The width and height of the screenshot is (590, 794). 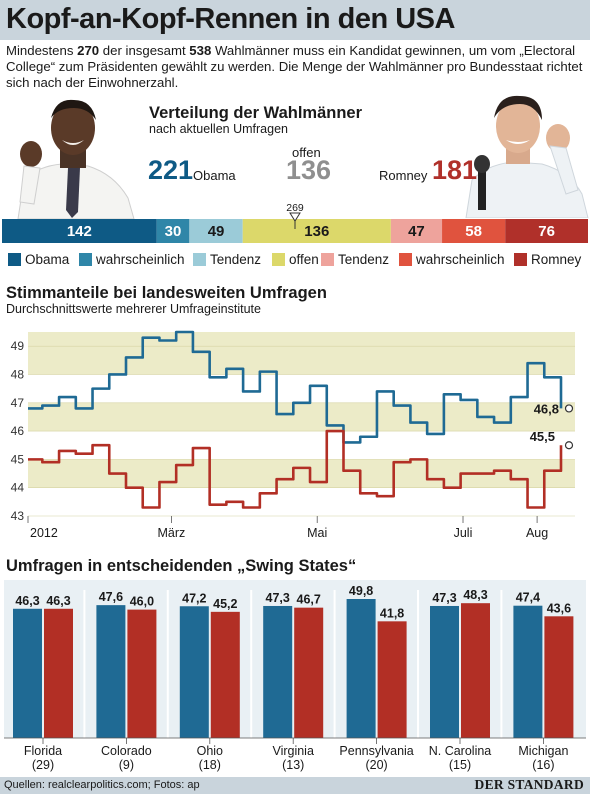 I want to click on page-title: Kopf-an-Kopf-Rennen in den USA, so click(x=230, y=19).